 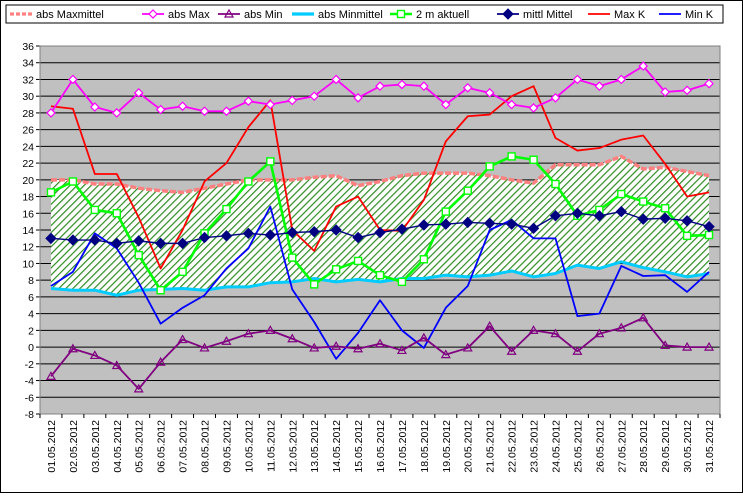 What do you see at coordinates (28, 114) in the screenshot?
I see `y-tick-label: 28` at bounding box center [28, 114].